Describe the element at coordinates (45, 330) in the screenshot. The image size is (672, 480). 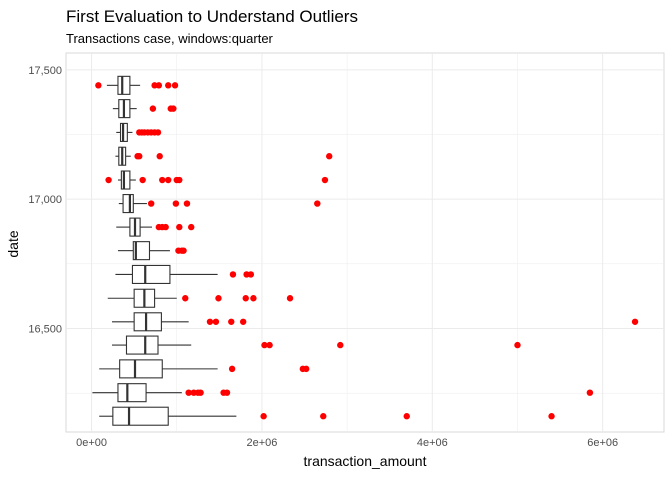
I see `y-tick-label: 16,500` at that location.